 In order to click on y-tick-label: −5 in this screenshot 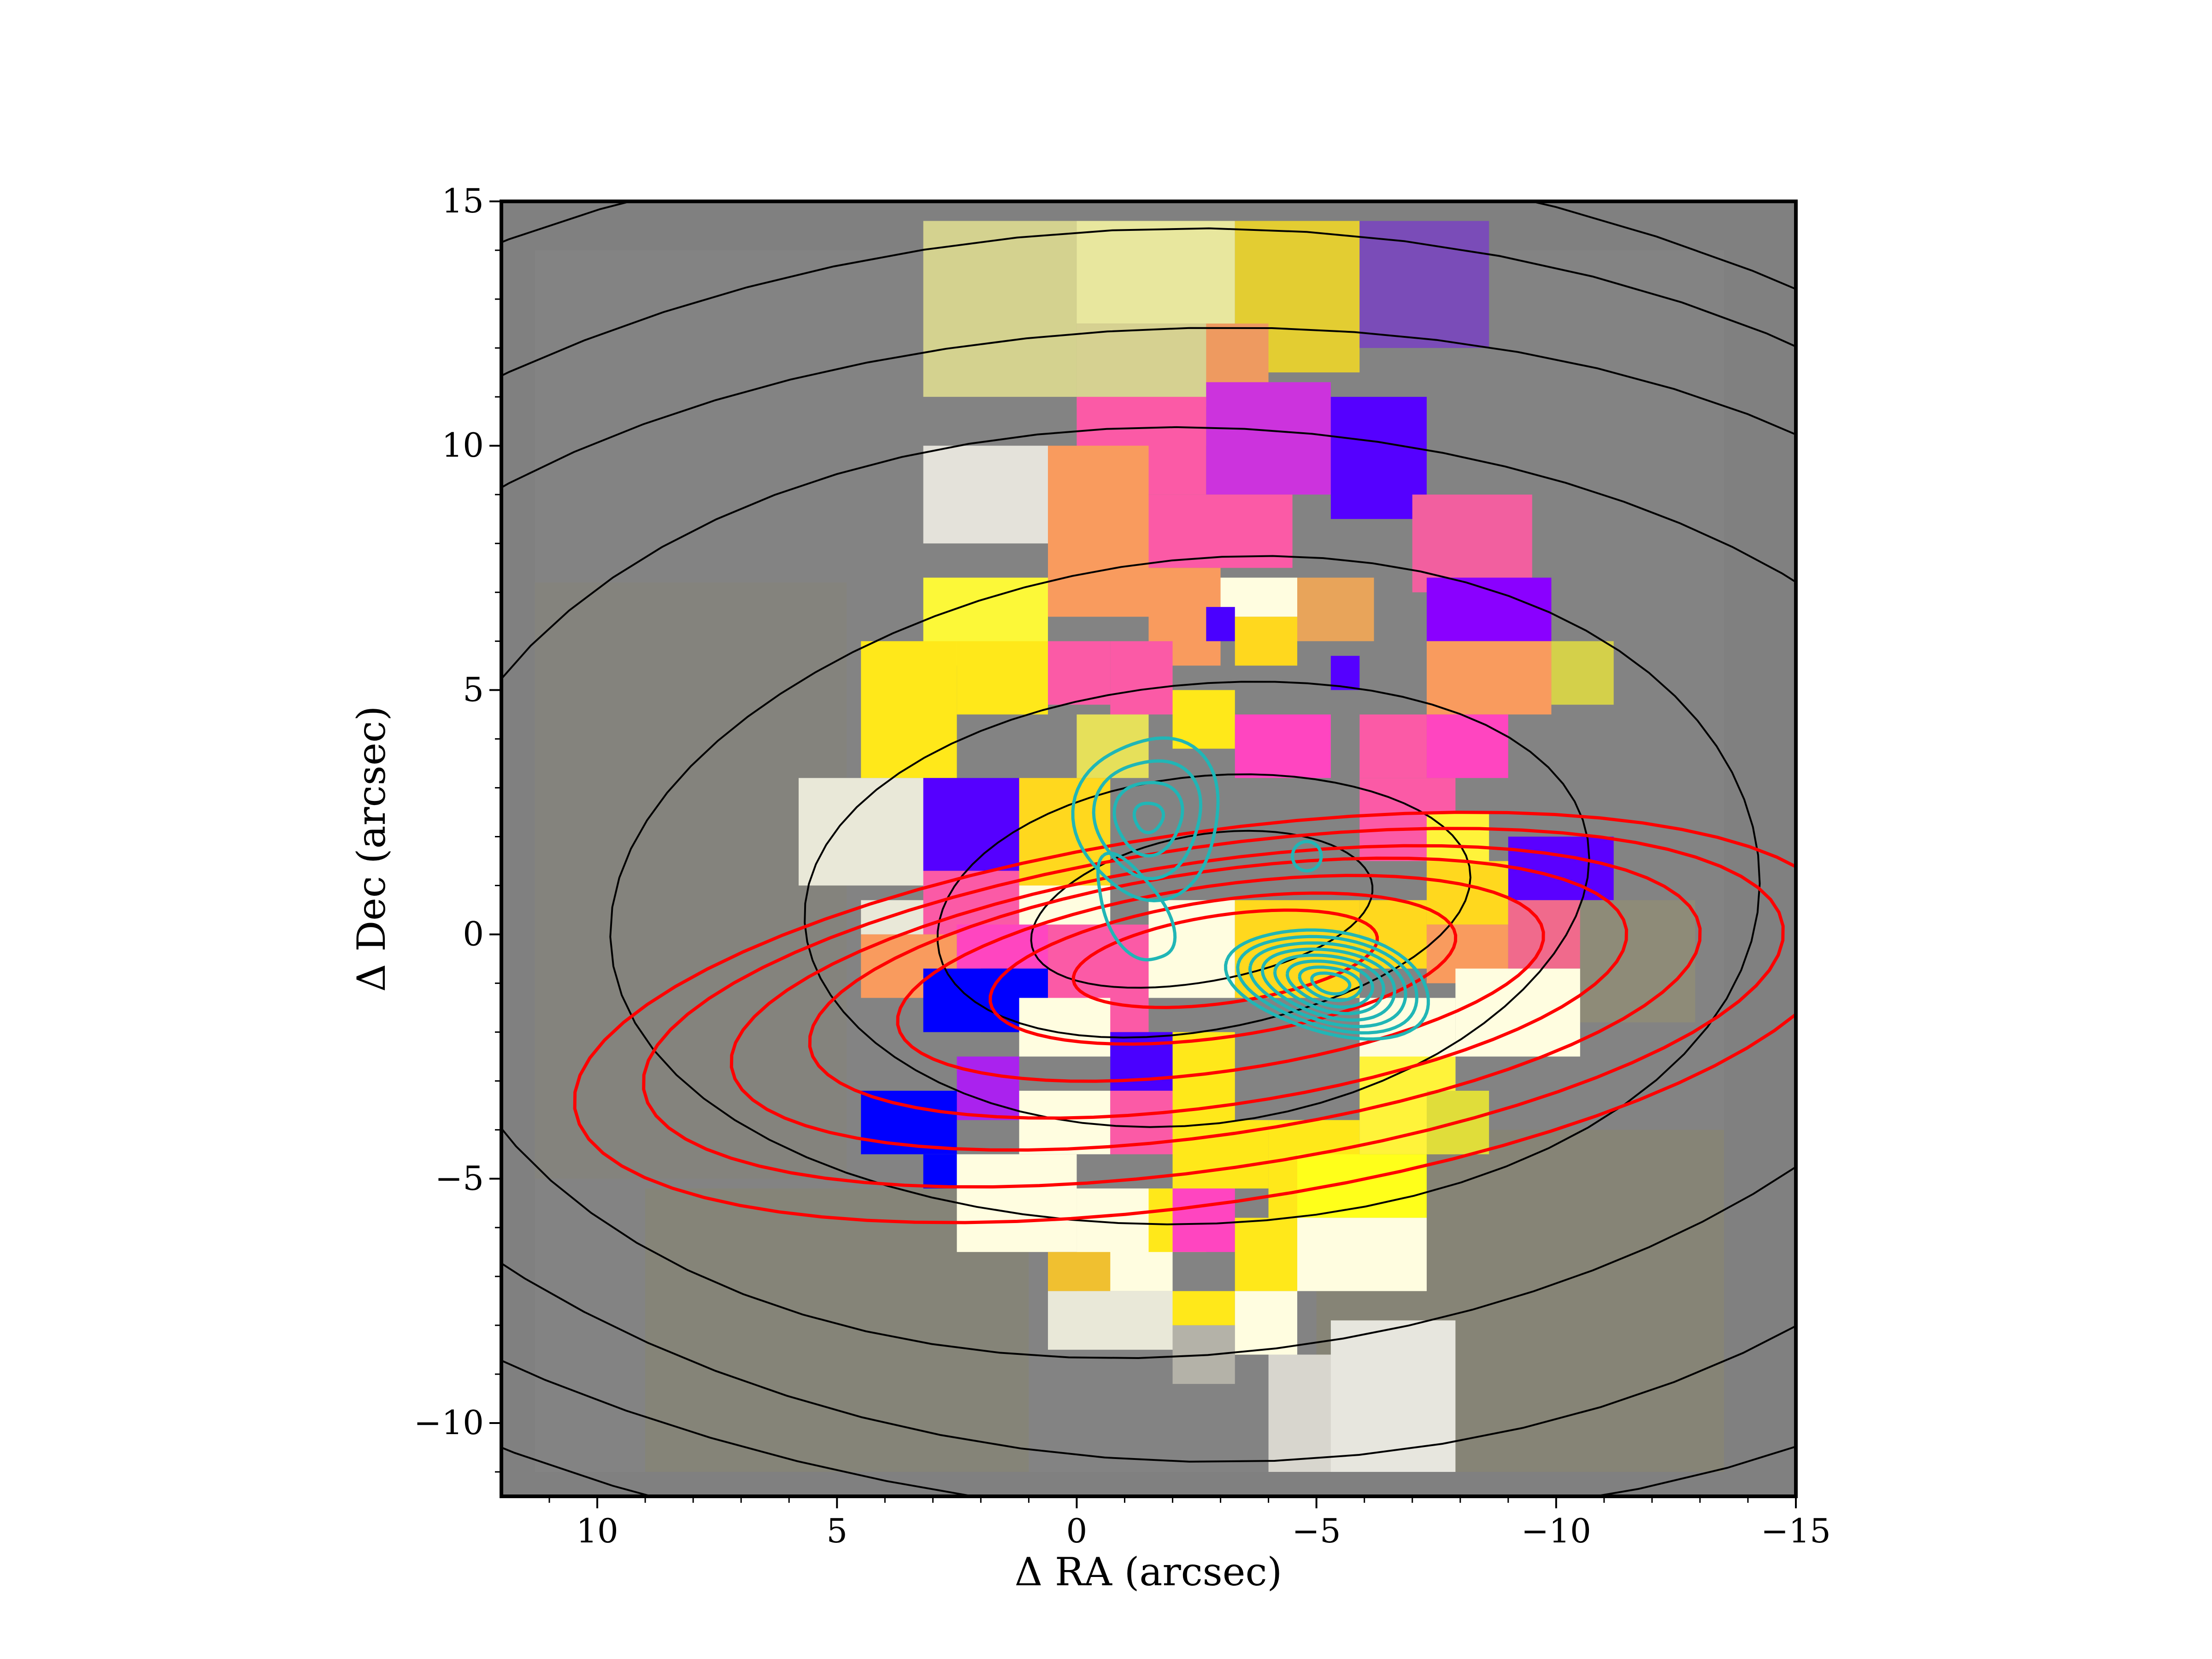, I will do `click(459, 1178)`.